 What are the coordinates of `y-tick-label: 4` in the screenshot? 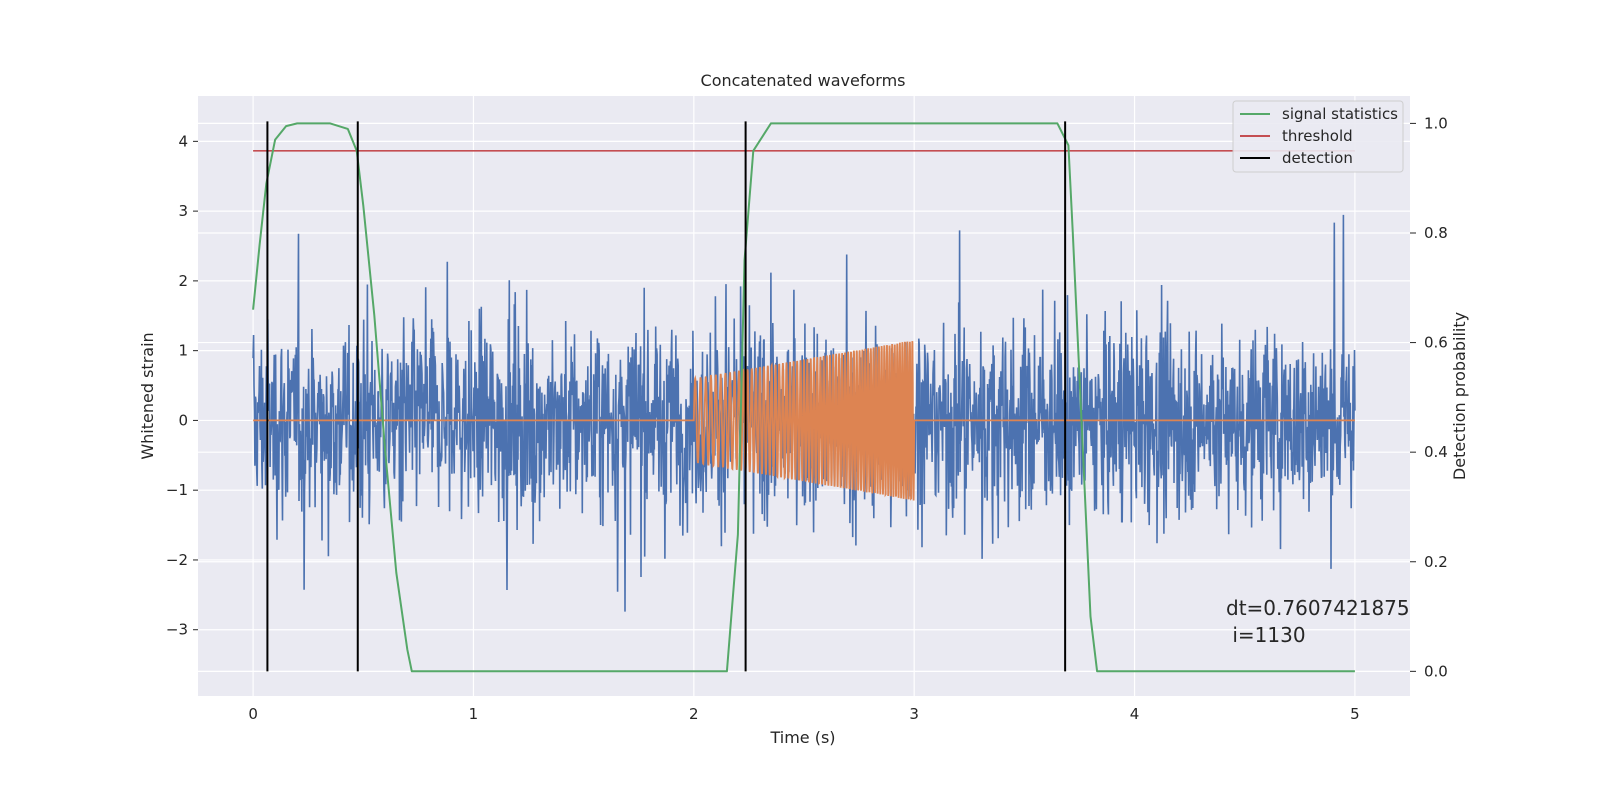 It's located at (183, 141).